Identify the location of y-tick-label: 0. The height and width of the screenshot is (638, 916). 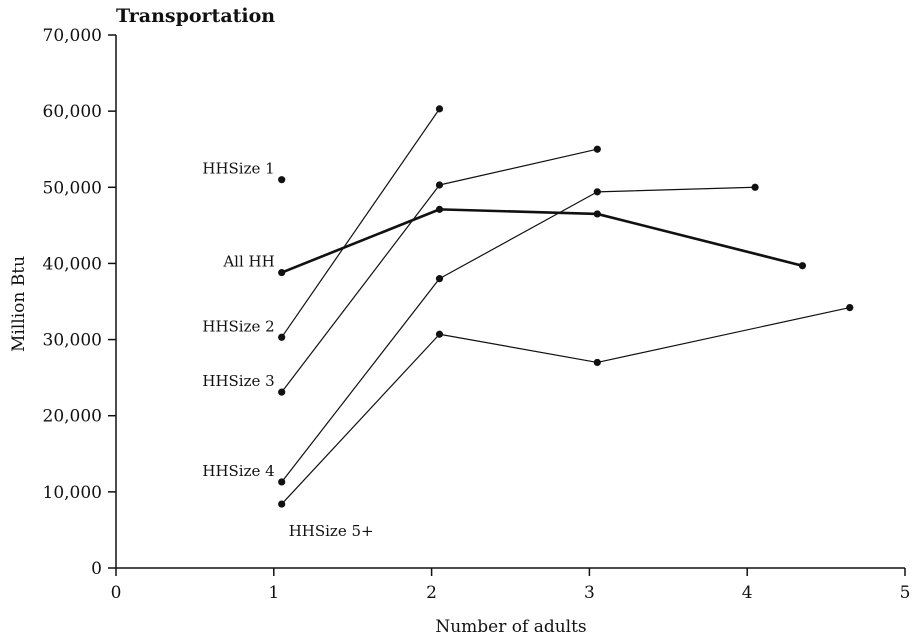
(96, 569).